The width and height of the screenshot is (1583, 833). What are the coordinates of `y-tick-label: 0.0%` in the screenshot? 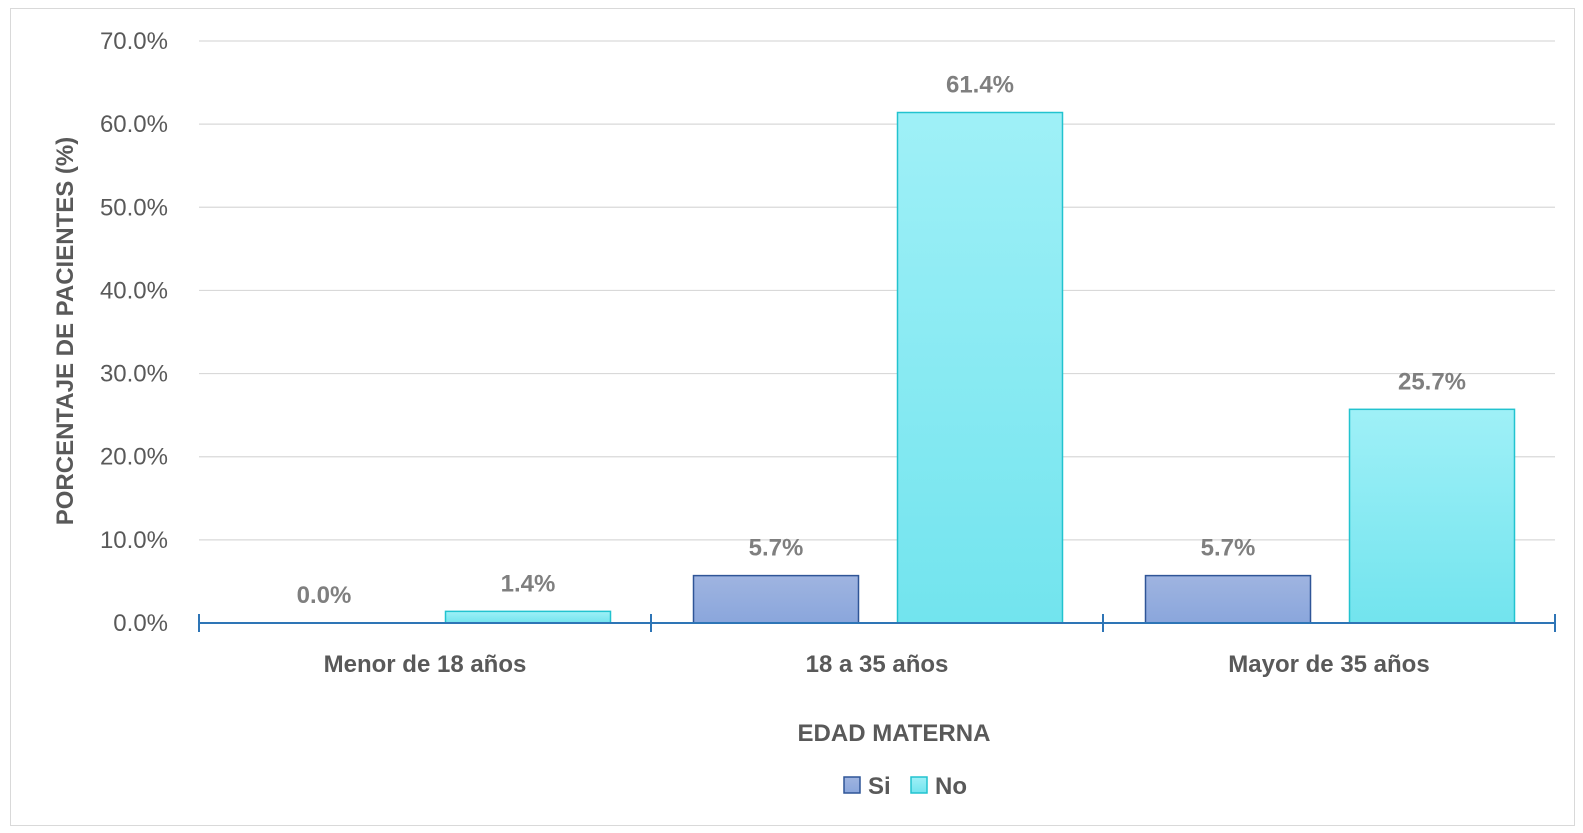 It's located at (140, 623).